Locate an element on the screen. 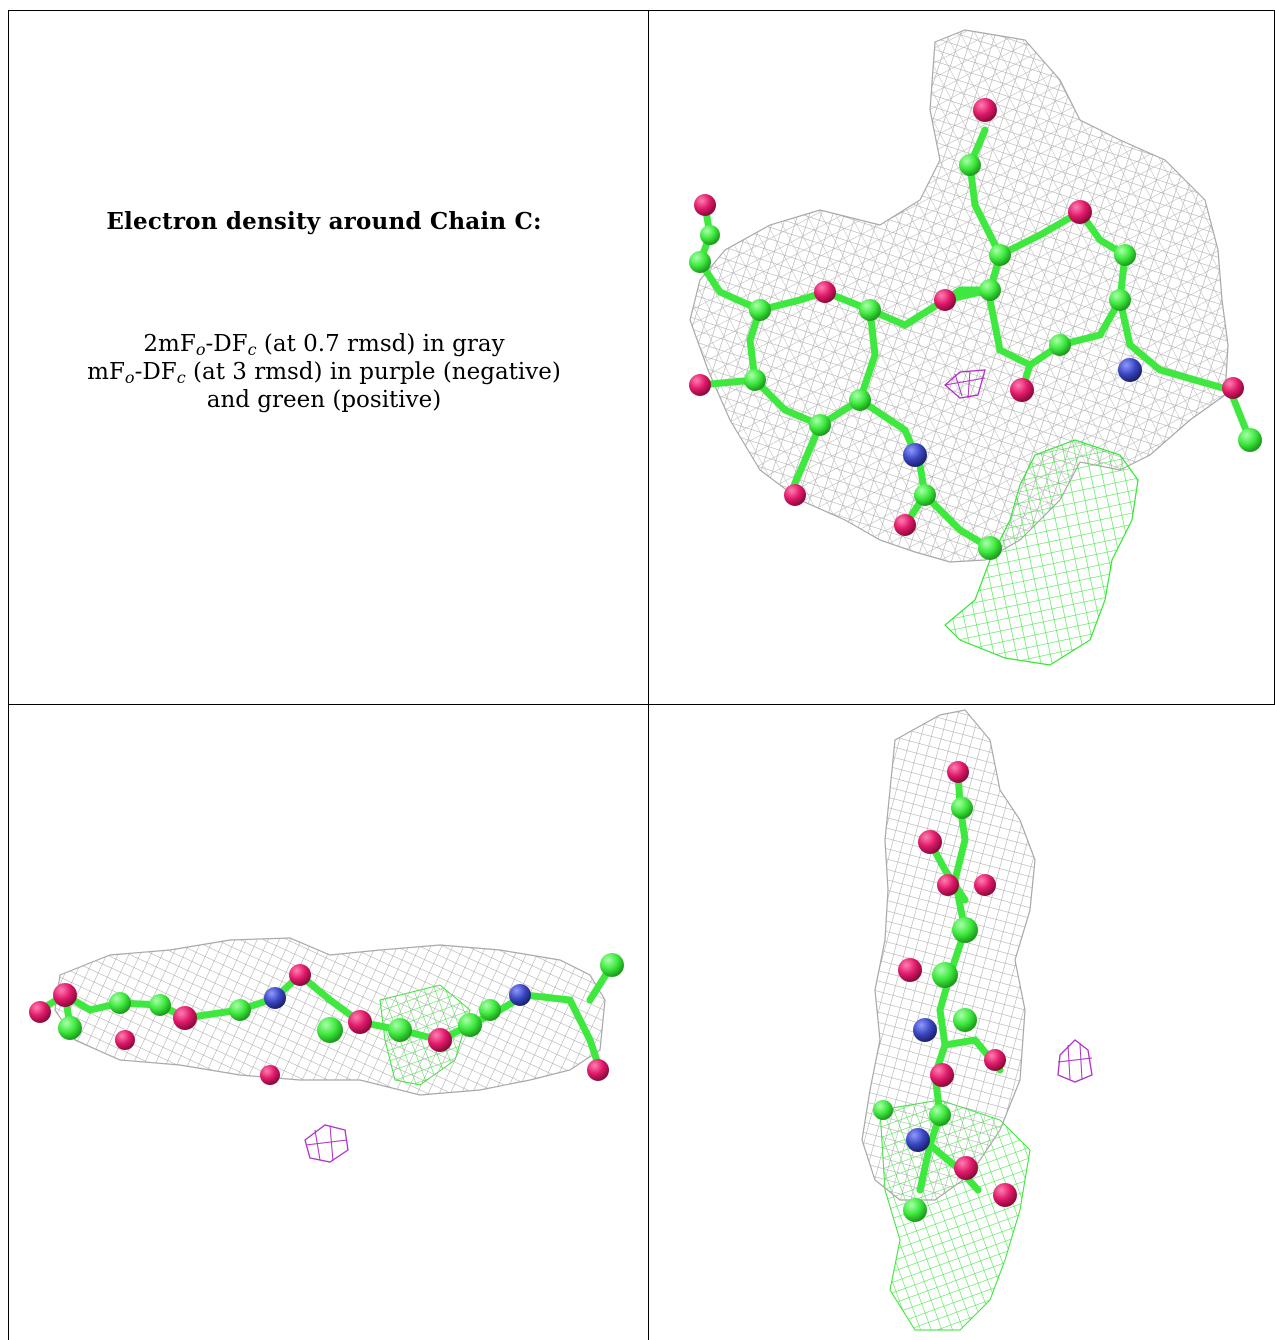 The width and height of the screenshot is (1275, 1340). bottom-left-view-svg is located at coordinates (326, 1050).